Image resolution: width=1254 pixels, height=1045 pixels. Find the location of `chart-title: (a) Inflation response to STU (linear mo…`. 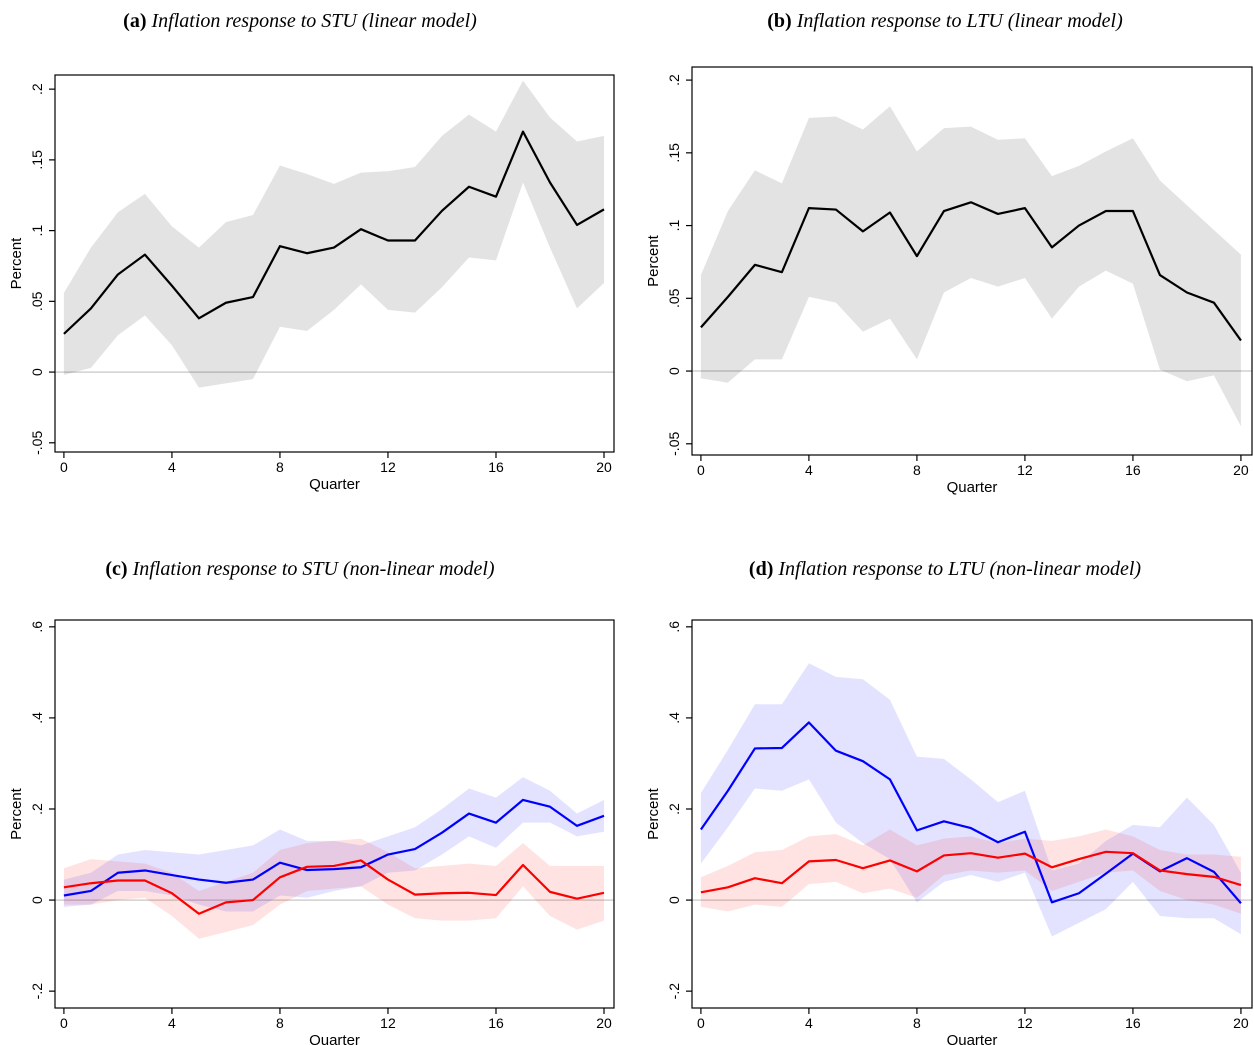

chart-title: (a) Inflation response to STU (linear mo… is located at coordinates (300, 21).